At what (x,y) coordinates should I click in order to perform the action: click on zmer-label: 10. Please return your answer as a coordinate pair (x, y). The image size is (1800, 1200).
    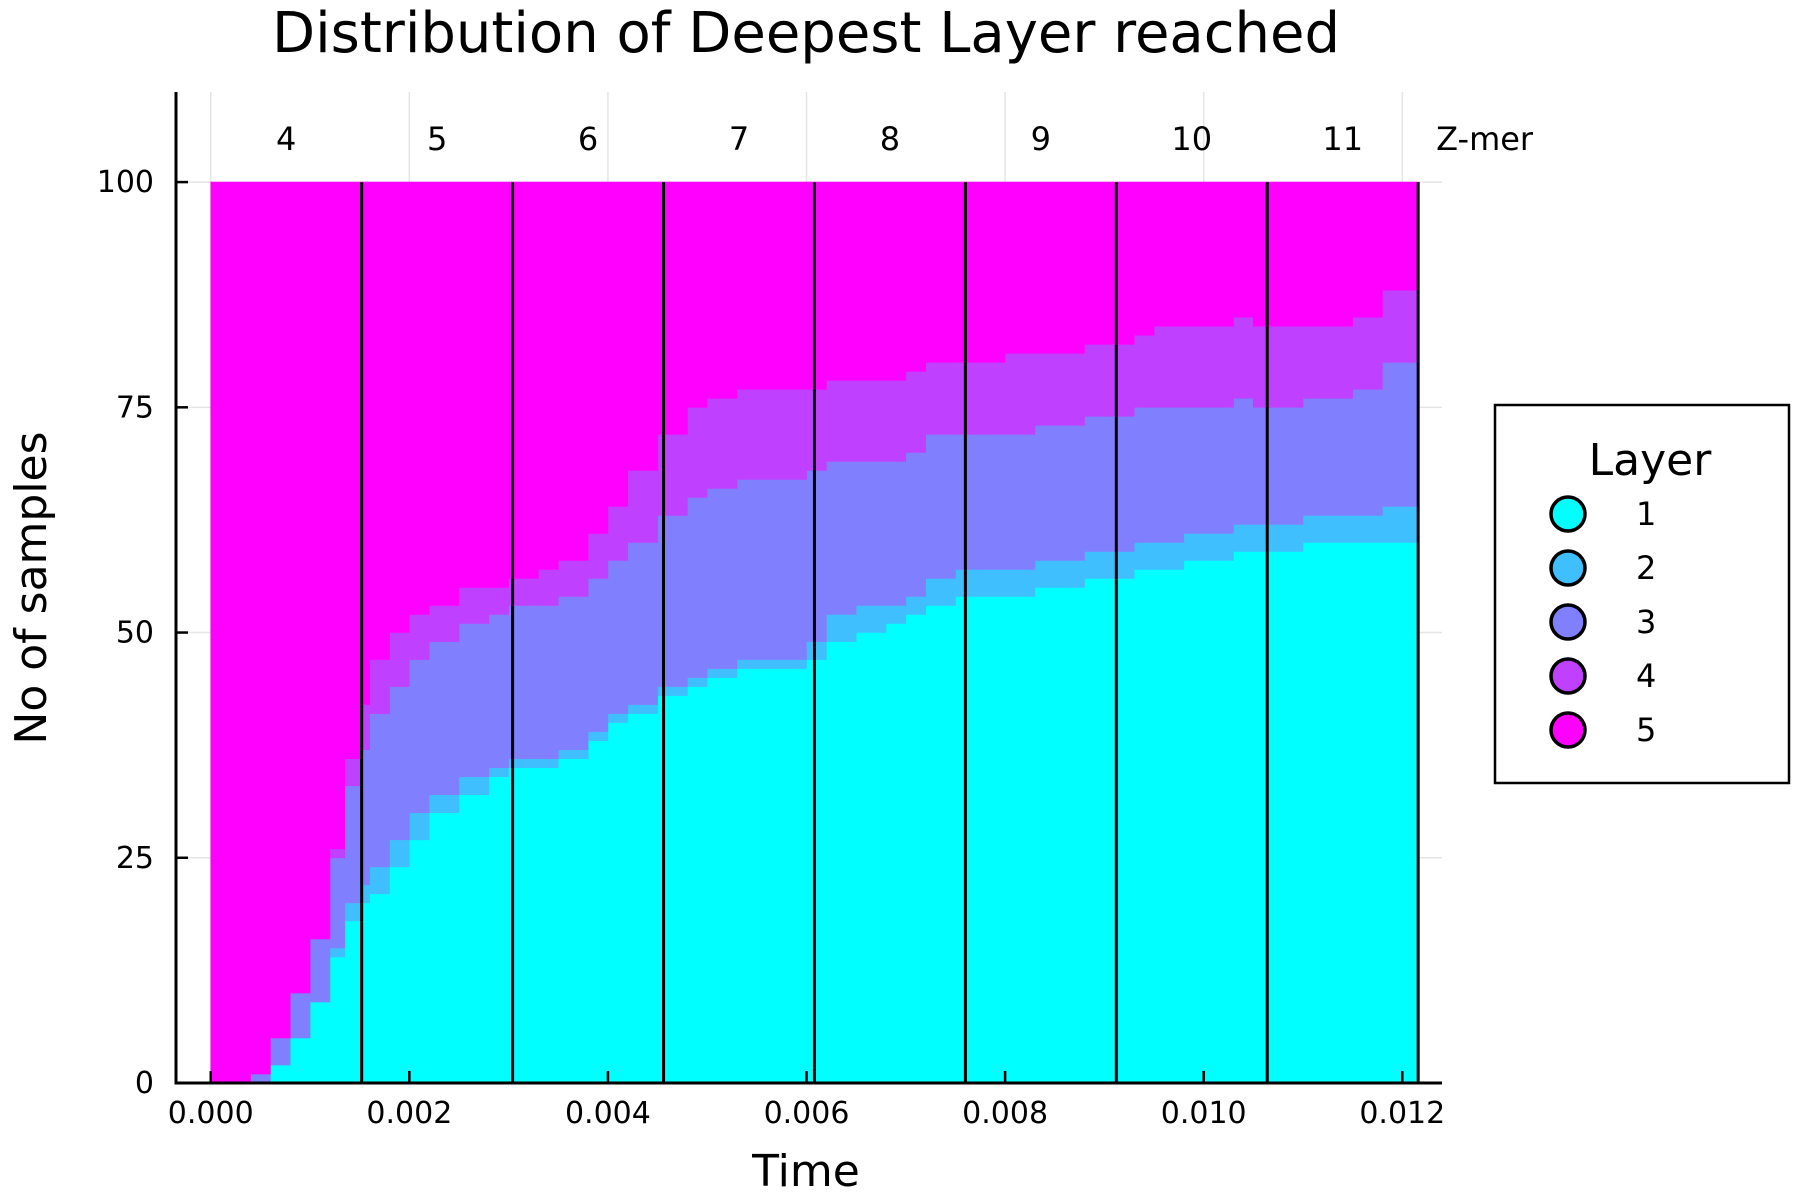
    Looking at the image, I should click on (1191, 139).